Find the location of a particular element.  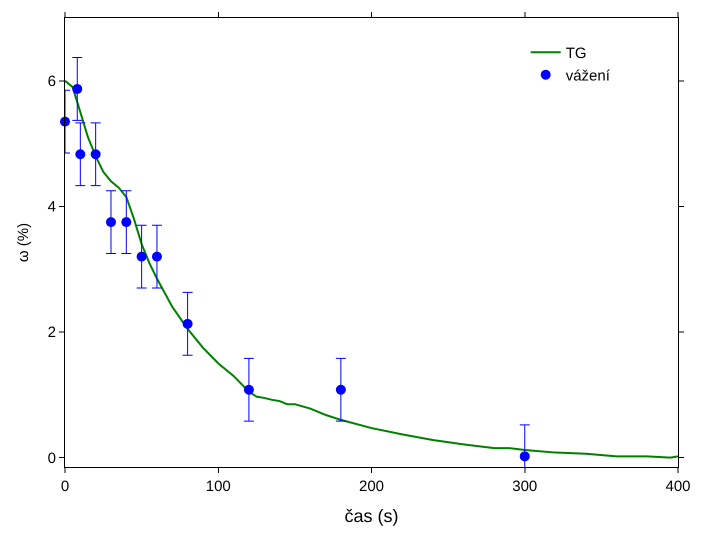

legend-label: vážení is located at coordinates (588, 76).